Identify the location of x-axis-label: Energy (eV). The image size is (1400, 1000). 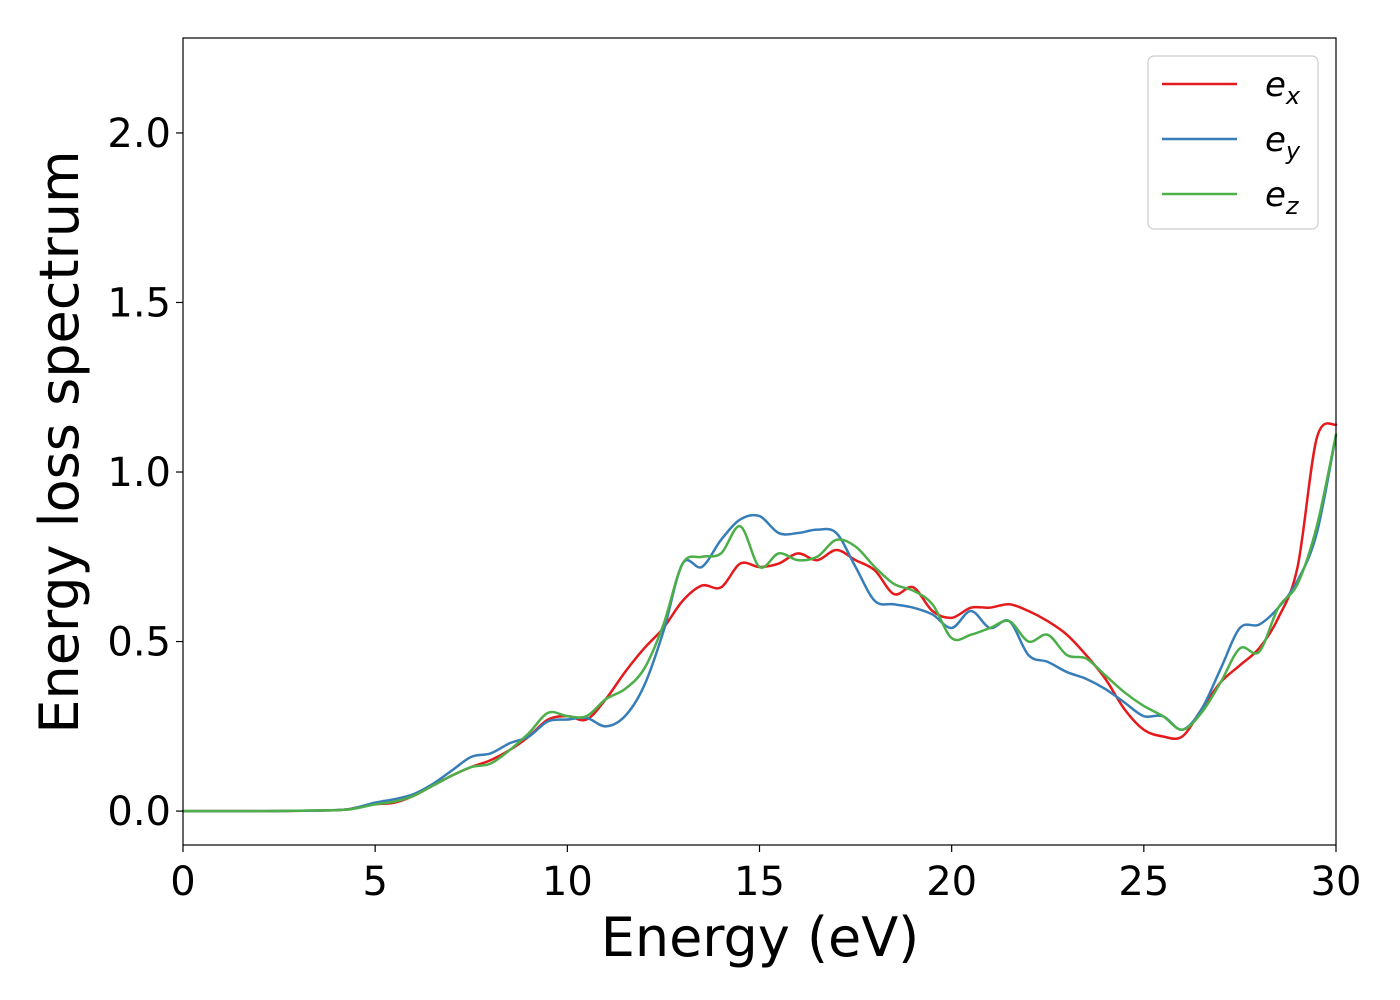
(760, 937).